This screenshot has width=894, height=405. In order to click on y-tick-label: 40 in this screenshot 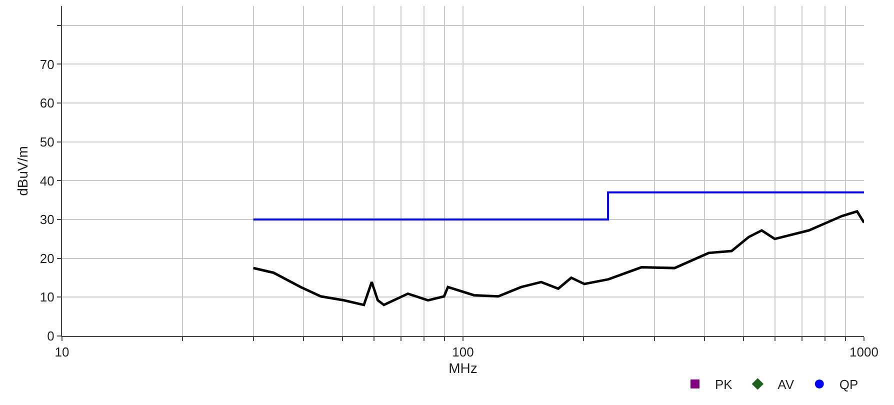, I will do `click(47, 180)`.